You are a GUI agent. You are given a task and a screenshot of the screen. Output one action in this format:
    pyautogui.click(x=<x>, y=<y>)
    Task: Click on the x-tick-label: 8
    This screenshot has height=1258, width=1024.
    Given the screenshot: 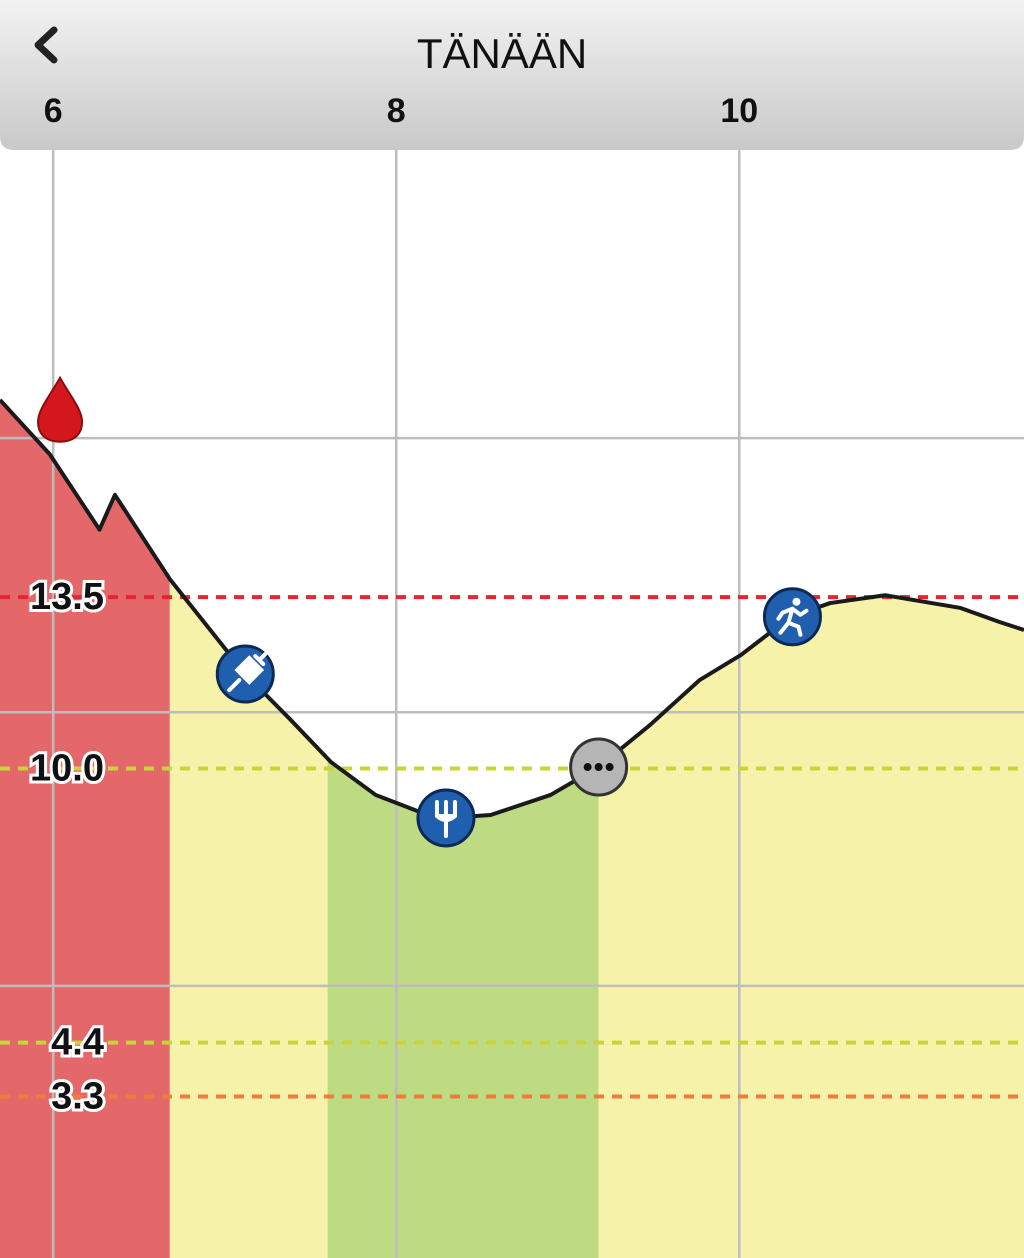 What is the action you would take?
    pyautogui.click(x=396, y=111)
    